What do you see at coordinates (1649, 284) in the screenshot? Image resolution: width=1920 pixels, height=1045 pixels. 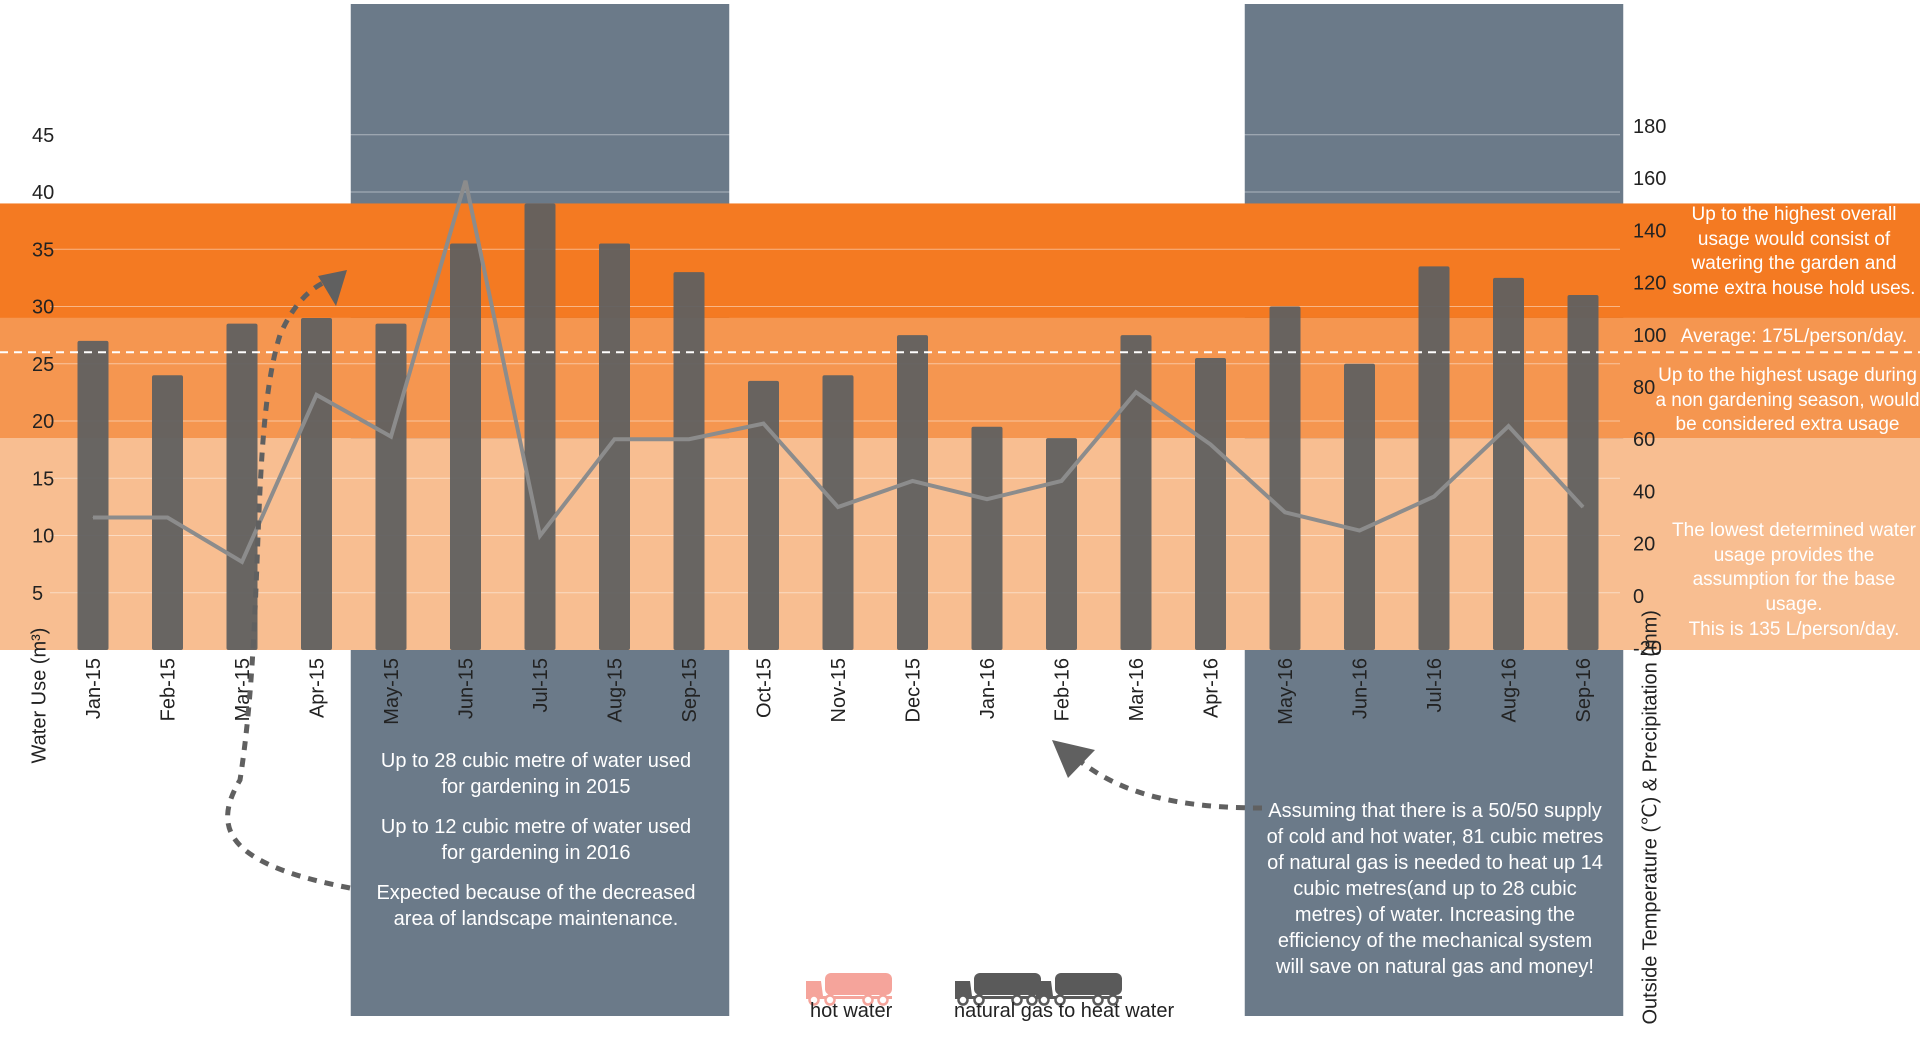 I see `y-tick-right-120: 120` at bounding box center [1649, 284].